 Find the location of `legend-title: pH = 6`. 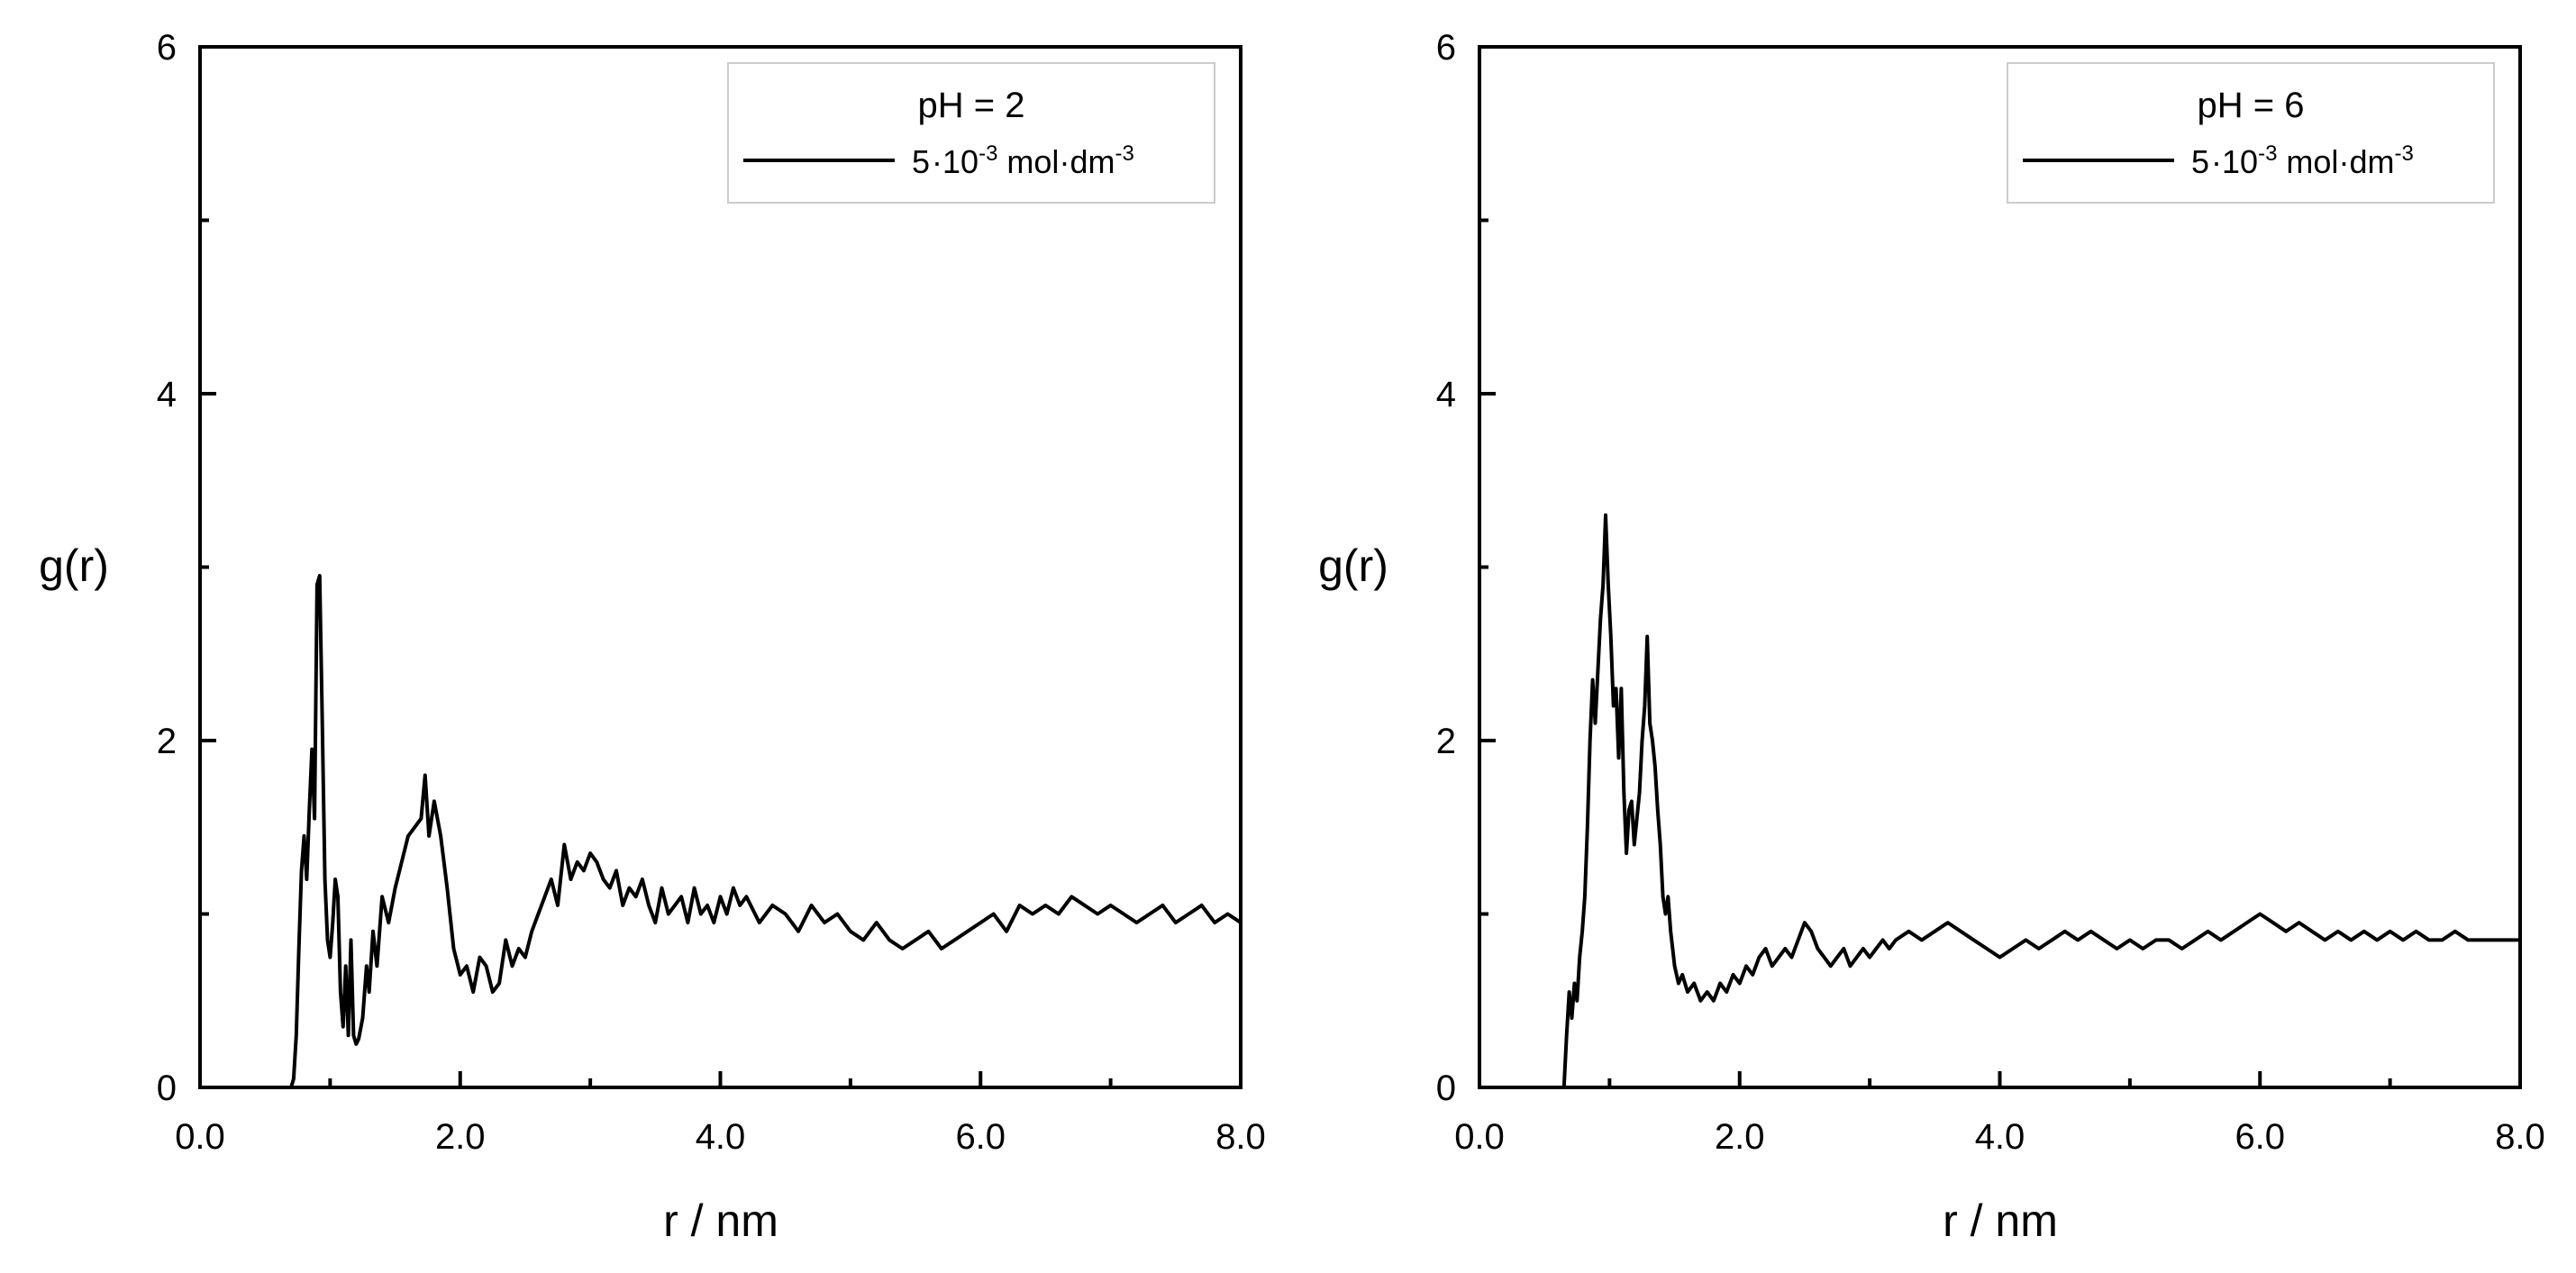

legend-title: pH = 6 is located at coordinates (2251, 105).